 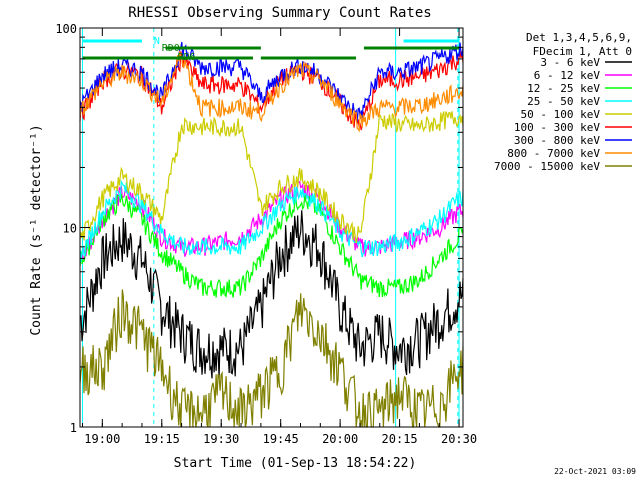 What do you see at coordinates (73, 428) in the screenshot?
I see `y-tick-label: 1` at bounding box center [73, 428].